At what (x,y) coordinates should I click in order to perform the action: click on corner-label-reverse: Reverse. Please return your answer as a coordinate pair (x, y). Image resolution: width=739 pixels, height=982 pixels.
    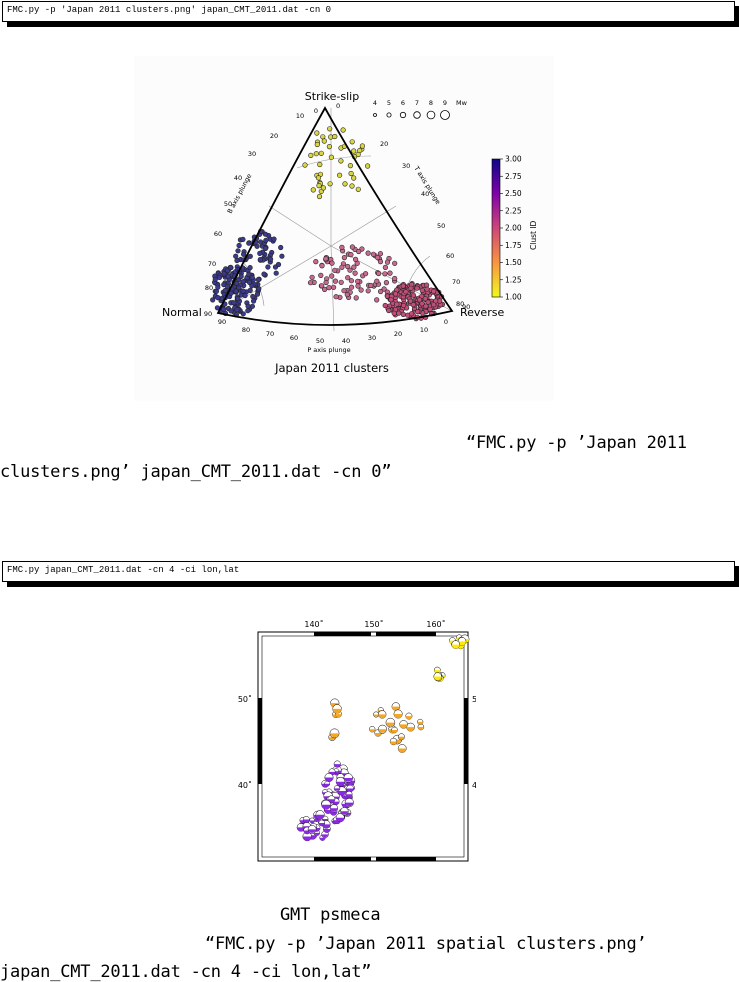
    Looking at the image, I should click on (482, 312).